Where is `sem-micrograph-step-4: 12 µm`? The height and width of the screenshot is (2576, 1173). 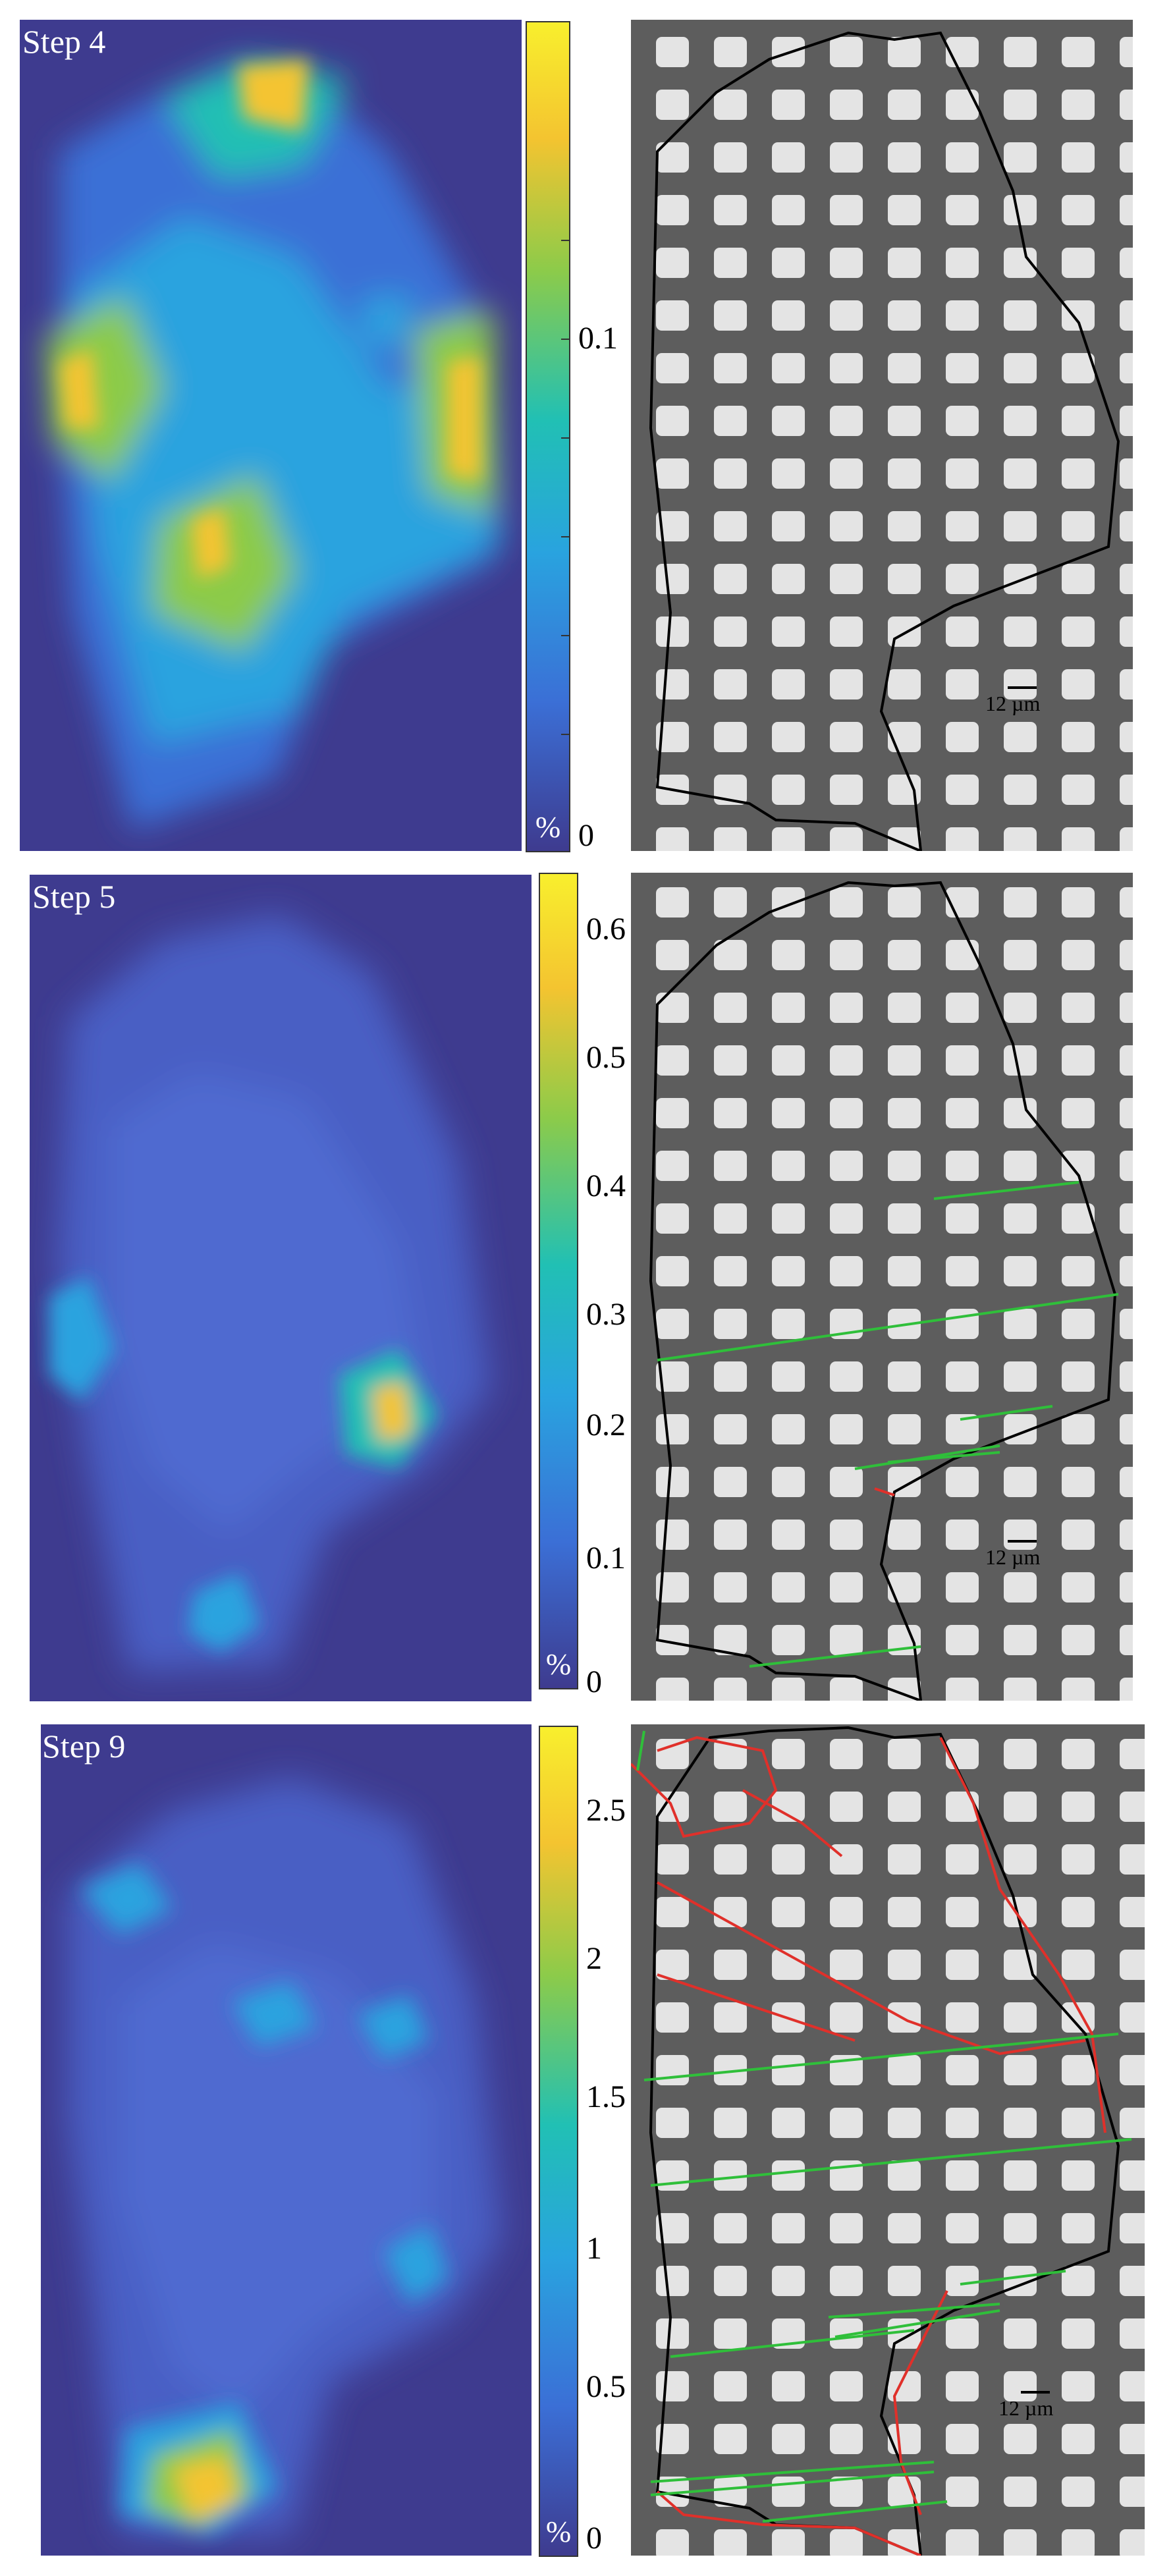 sem-micrograph-step-4: 12 µm is located at coordinates (882, 435).